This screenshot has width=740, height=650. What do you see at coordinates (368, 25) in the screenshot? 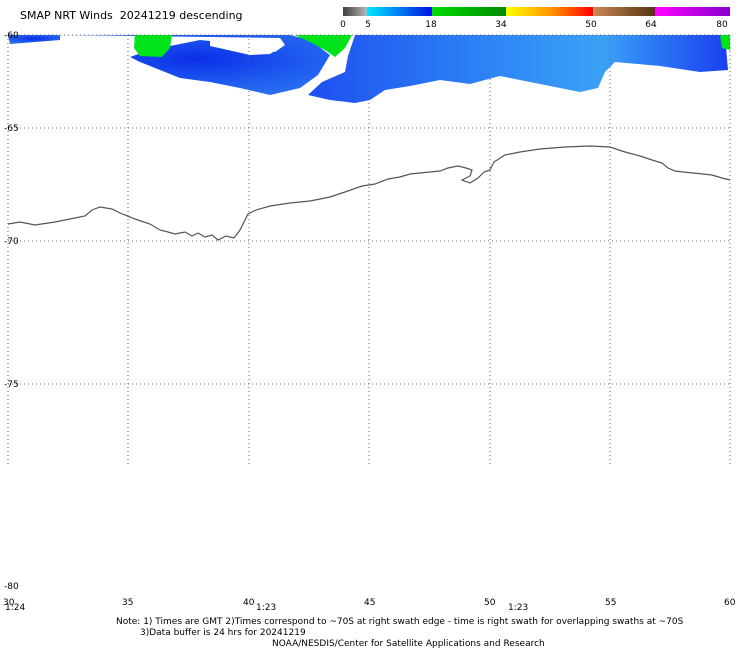
I see `colorbar-label-1: 5` at bounding box center [368, 25].